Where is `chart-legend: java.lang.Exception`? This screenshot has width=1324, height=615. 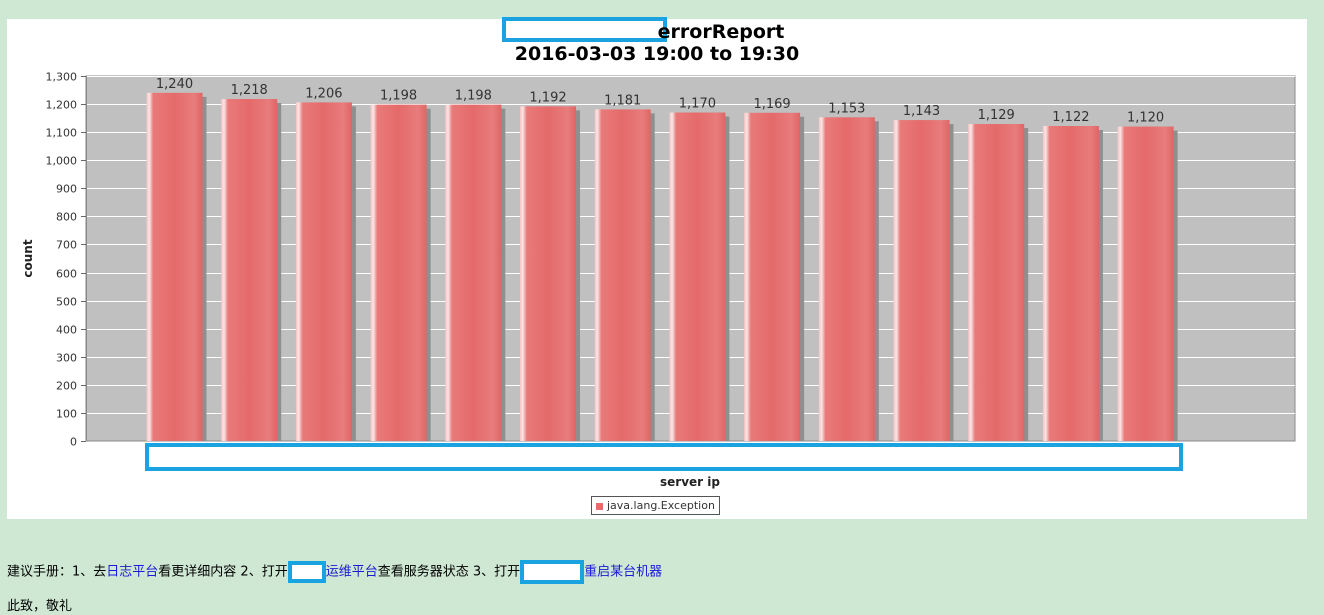
chart-legend: java.lang.Exception is located at coordinates (655, 505).